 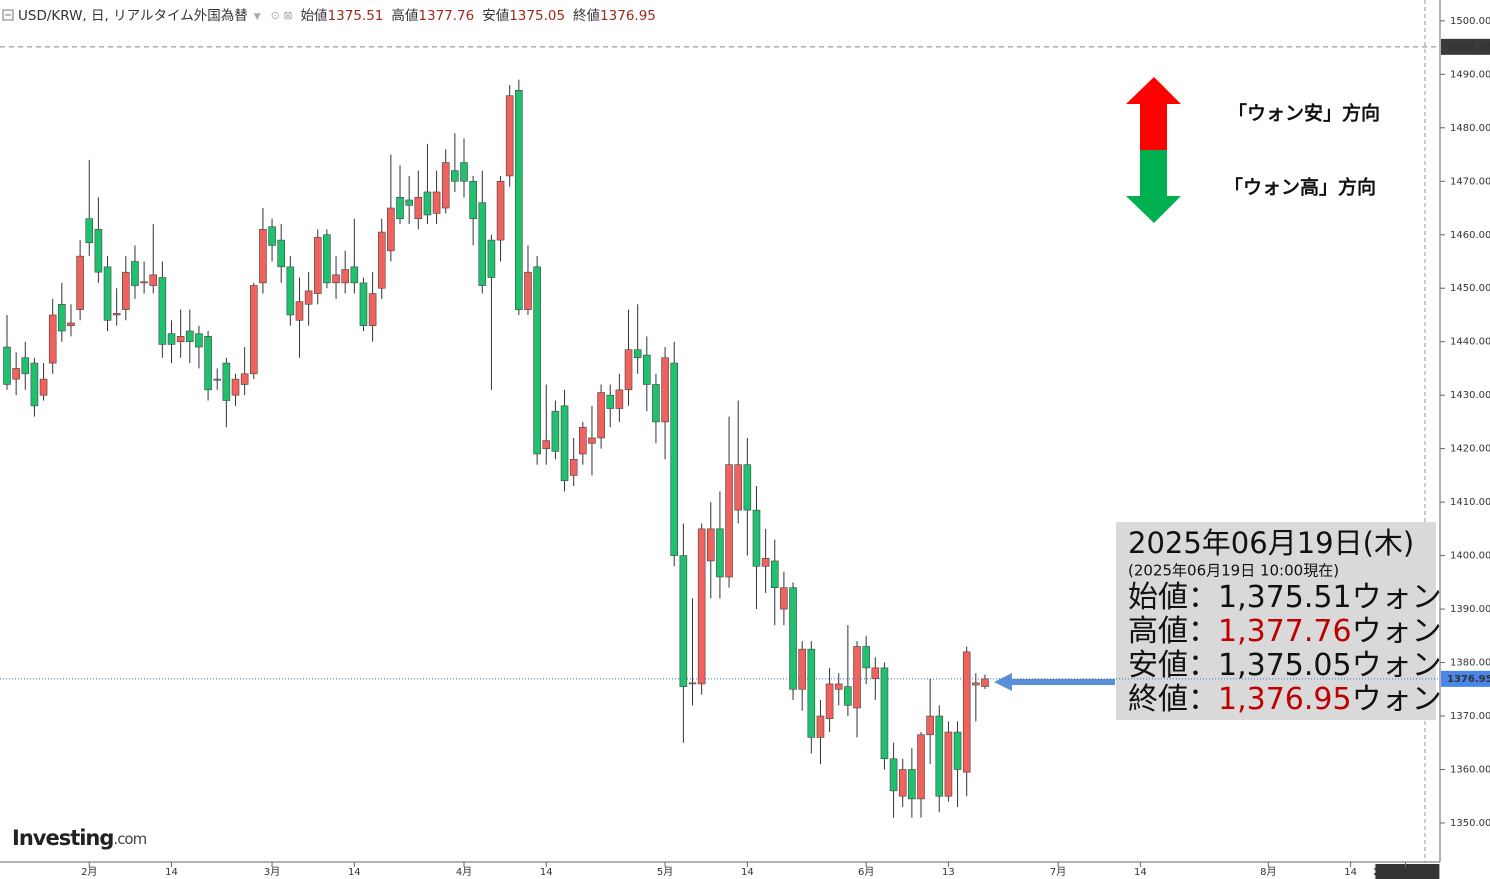 I want to click on x-tick-label: 6月, so click(x=866, y=872).